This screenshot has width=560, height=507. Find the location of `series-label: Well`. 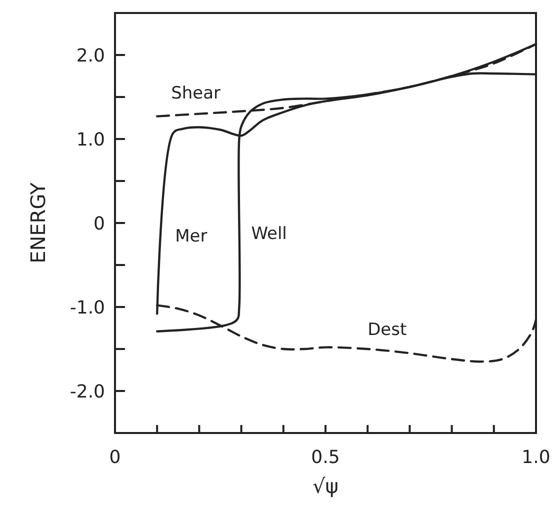

series-label: Well is located at coordinates (269, 234).